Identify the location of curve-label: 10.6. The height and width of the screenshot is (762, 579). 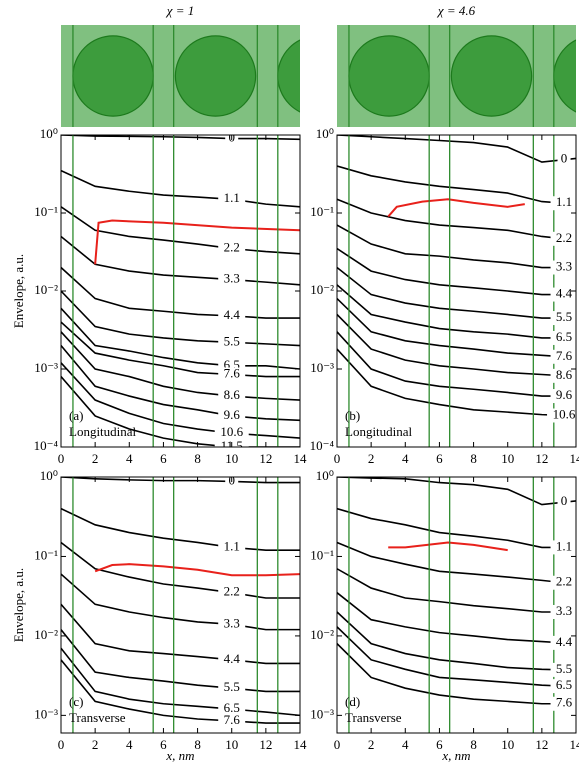
(231, 431).